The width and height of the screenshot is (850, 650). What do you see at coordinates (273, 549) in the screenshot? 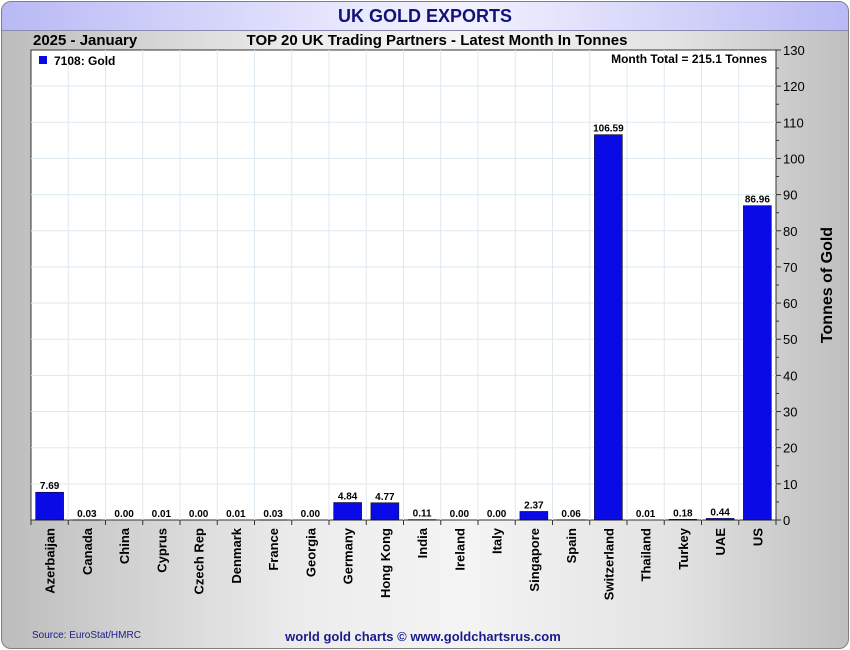
I see `x-tick-label: France` at bounding box center [273, 549].